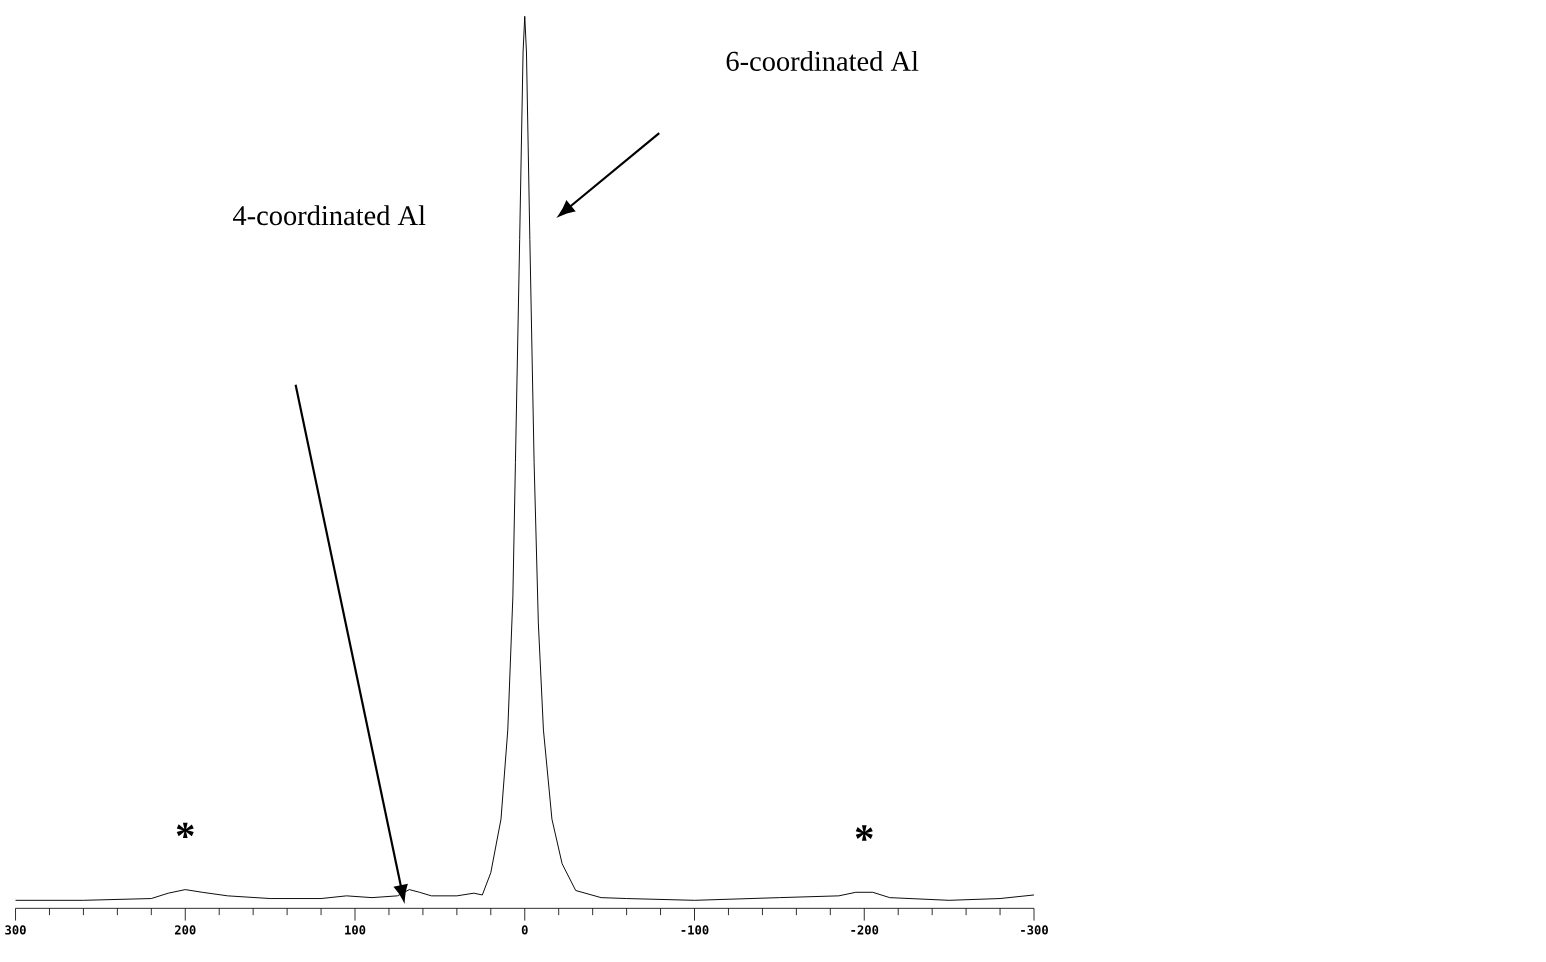  Describe the element at coordinates (329, 215) in the screenshot. I see `annotation: 4-coordinated Al` at that location.